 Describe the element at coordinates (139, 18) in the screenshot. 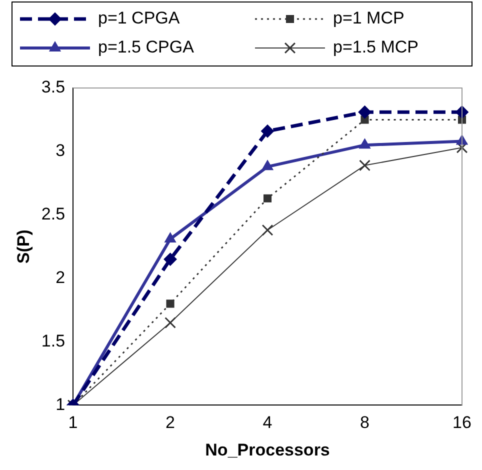

I see `legend-label: p=1 CPGA` at that location.